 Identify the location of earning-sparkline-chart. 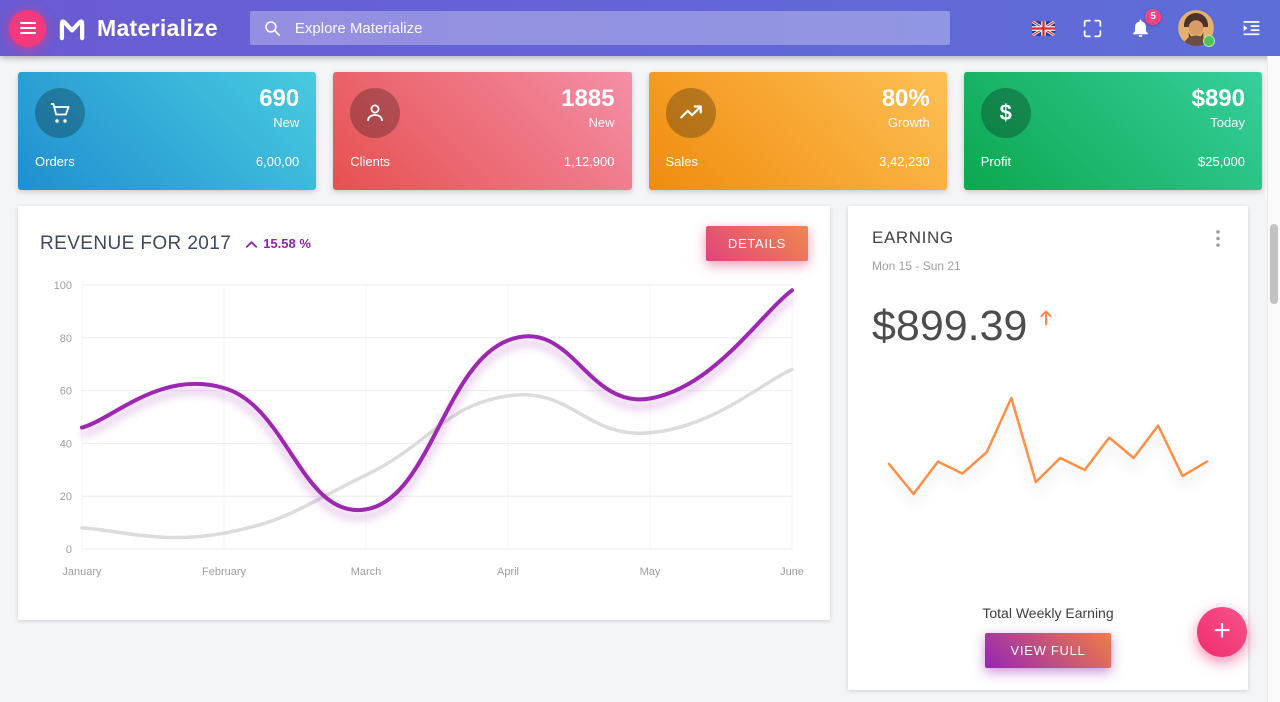
(1048, 446).